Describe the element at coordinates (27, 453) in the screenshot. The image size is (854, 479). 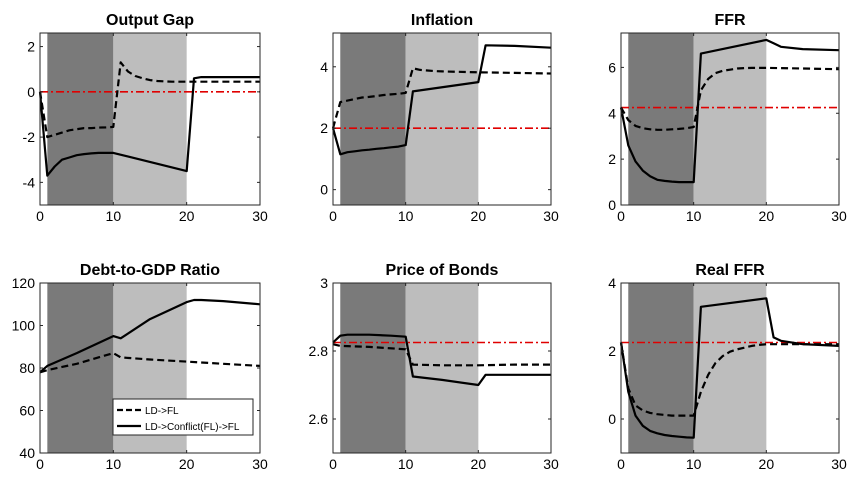
I see `y-tick-label: 40` at that location.